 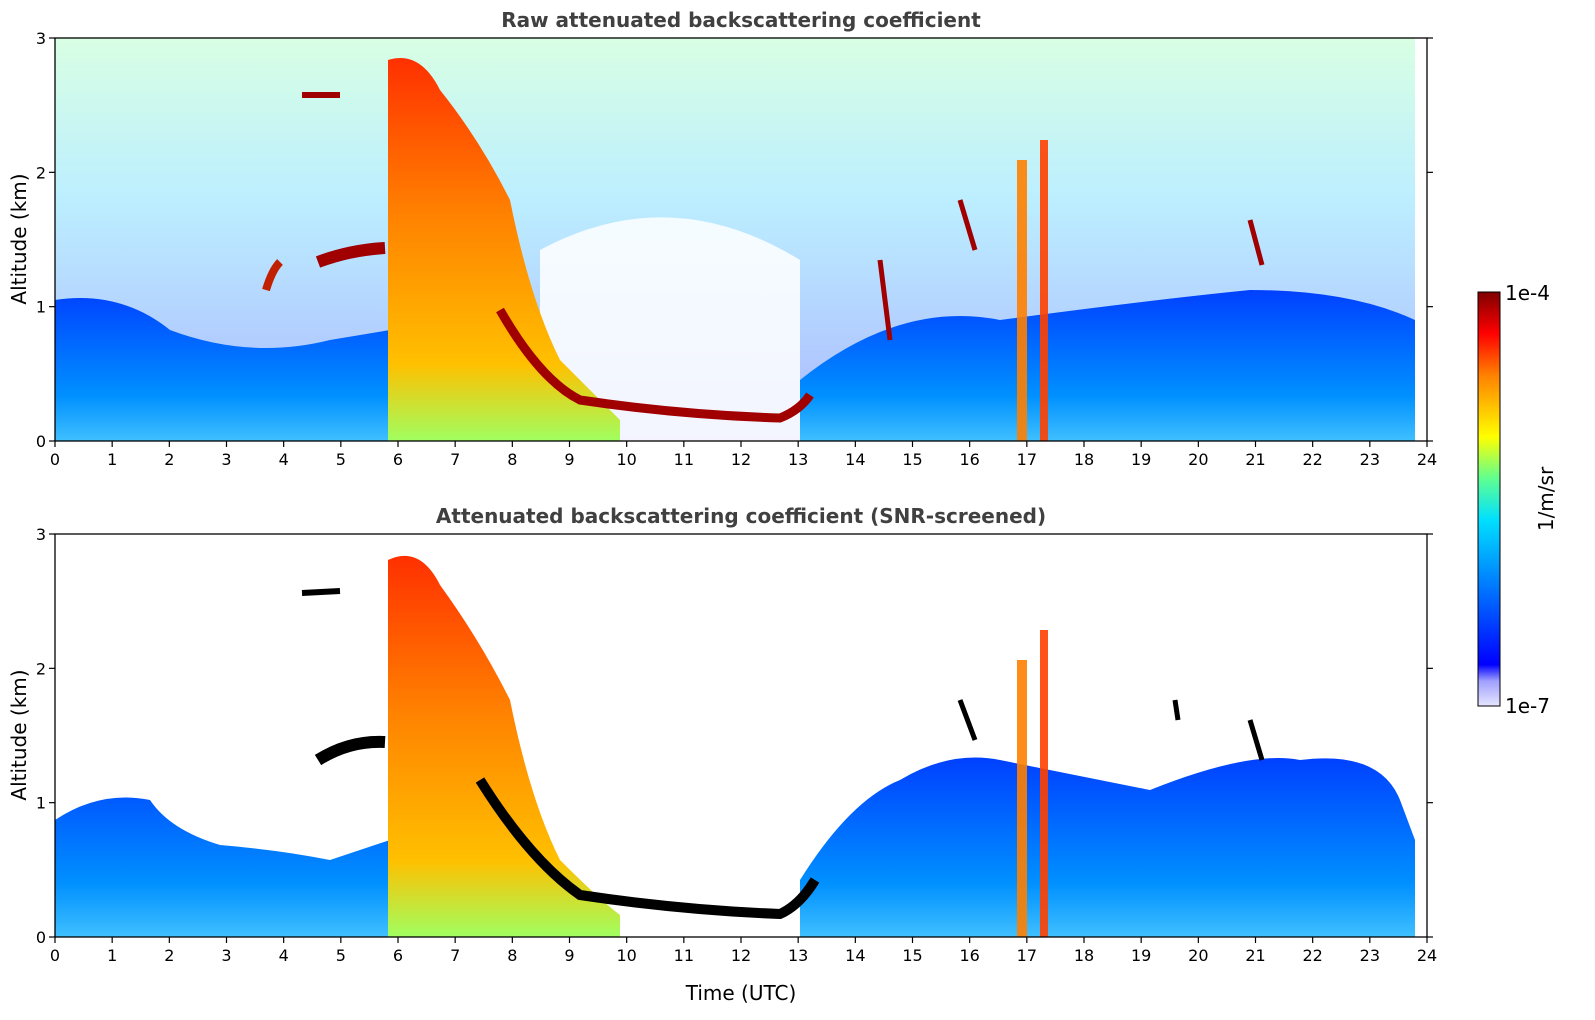 What do you see at coordinates (19, 734) in the screenshot?
I see `panel-screened-y-label: Altitude (km)` at bounding box center [19, 734].